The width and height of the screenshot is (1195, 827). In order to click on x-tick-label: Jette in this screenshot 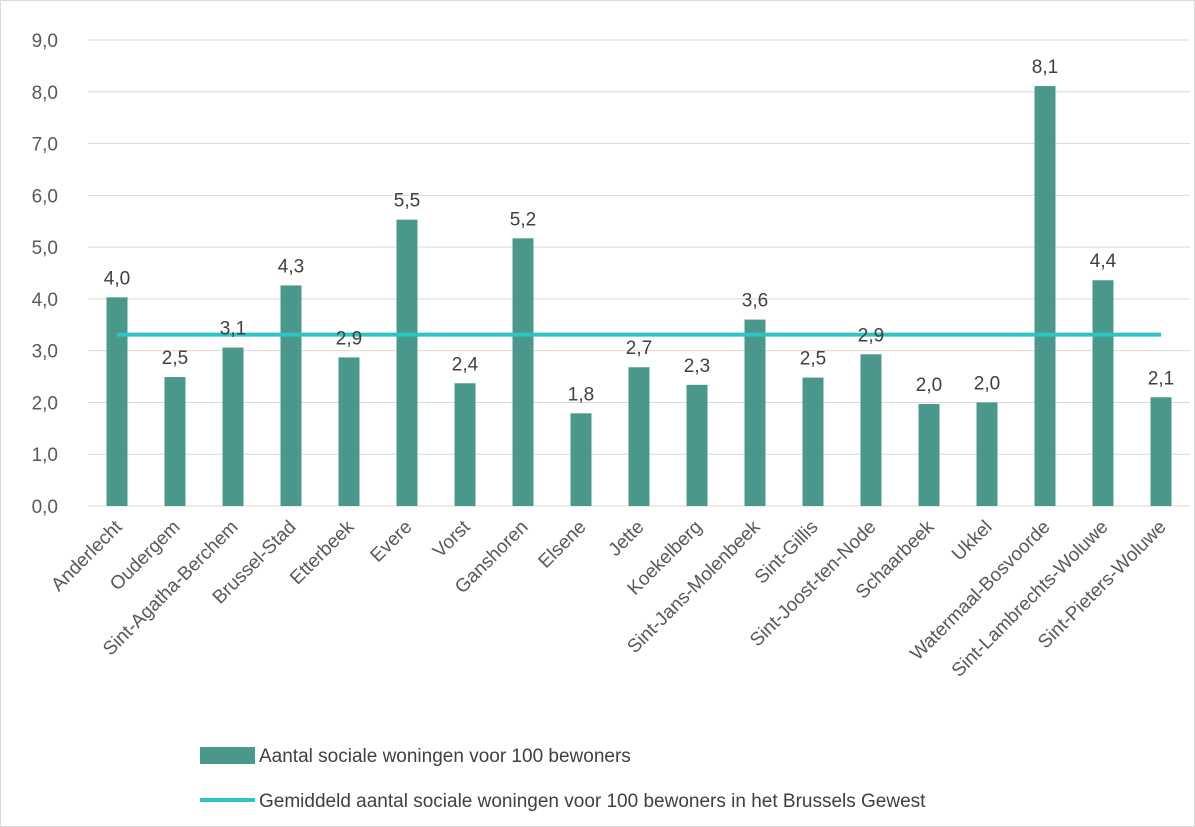, I will do `click(627, 539)`.